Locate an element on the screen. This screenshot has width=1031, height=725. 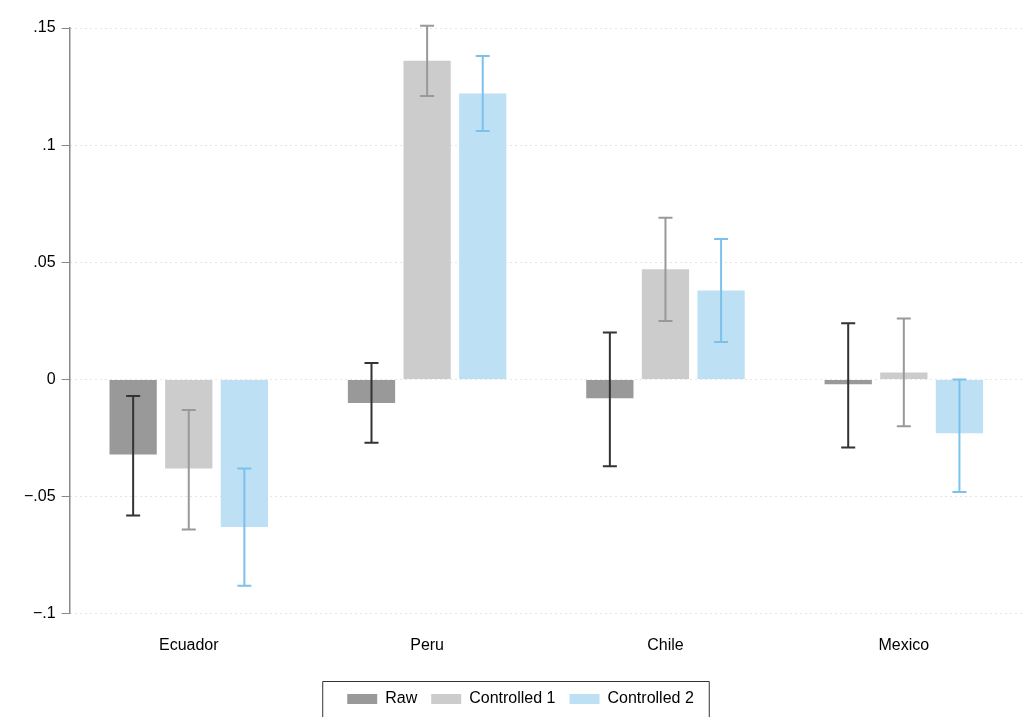
legend-label: Controlled 1 is located at coordinates (512, 698).